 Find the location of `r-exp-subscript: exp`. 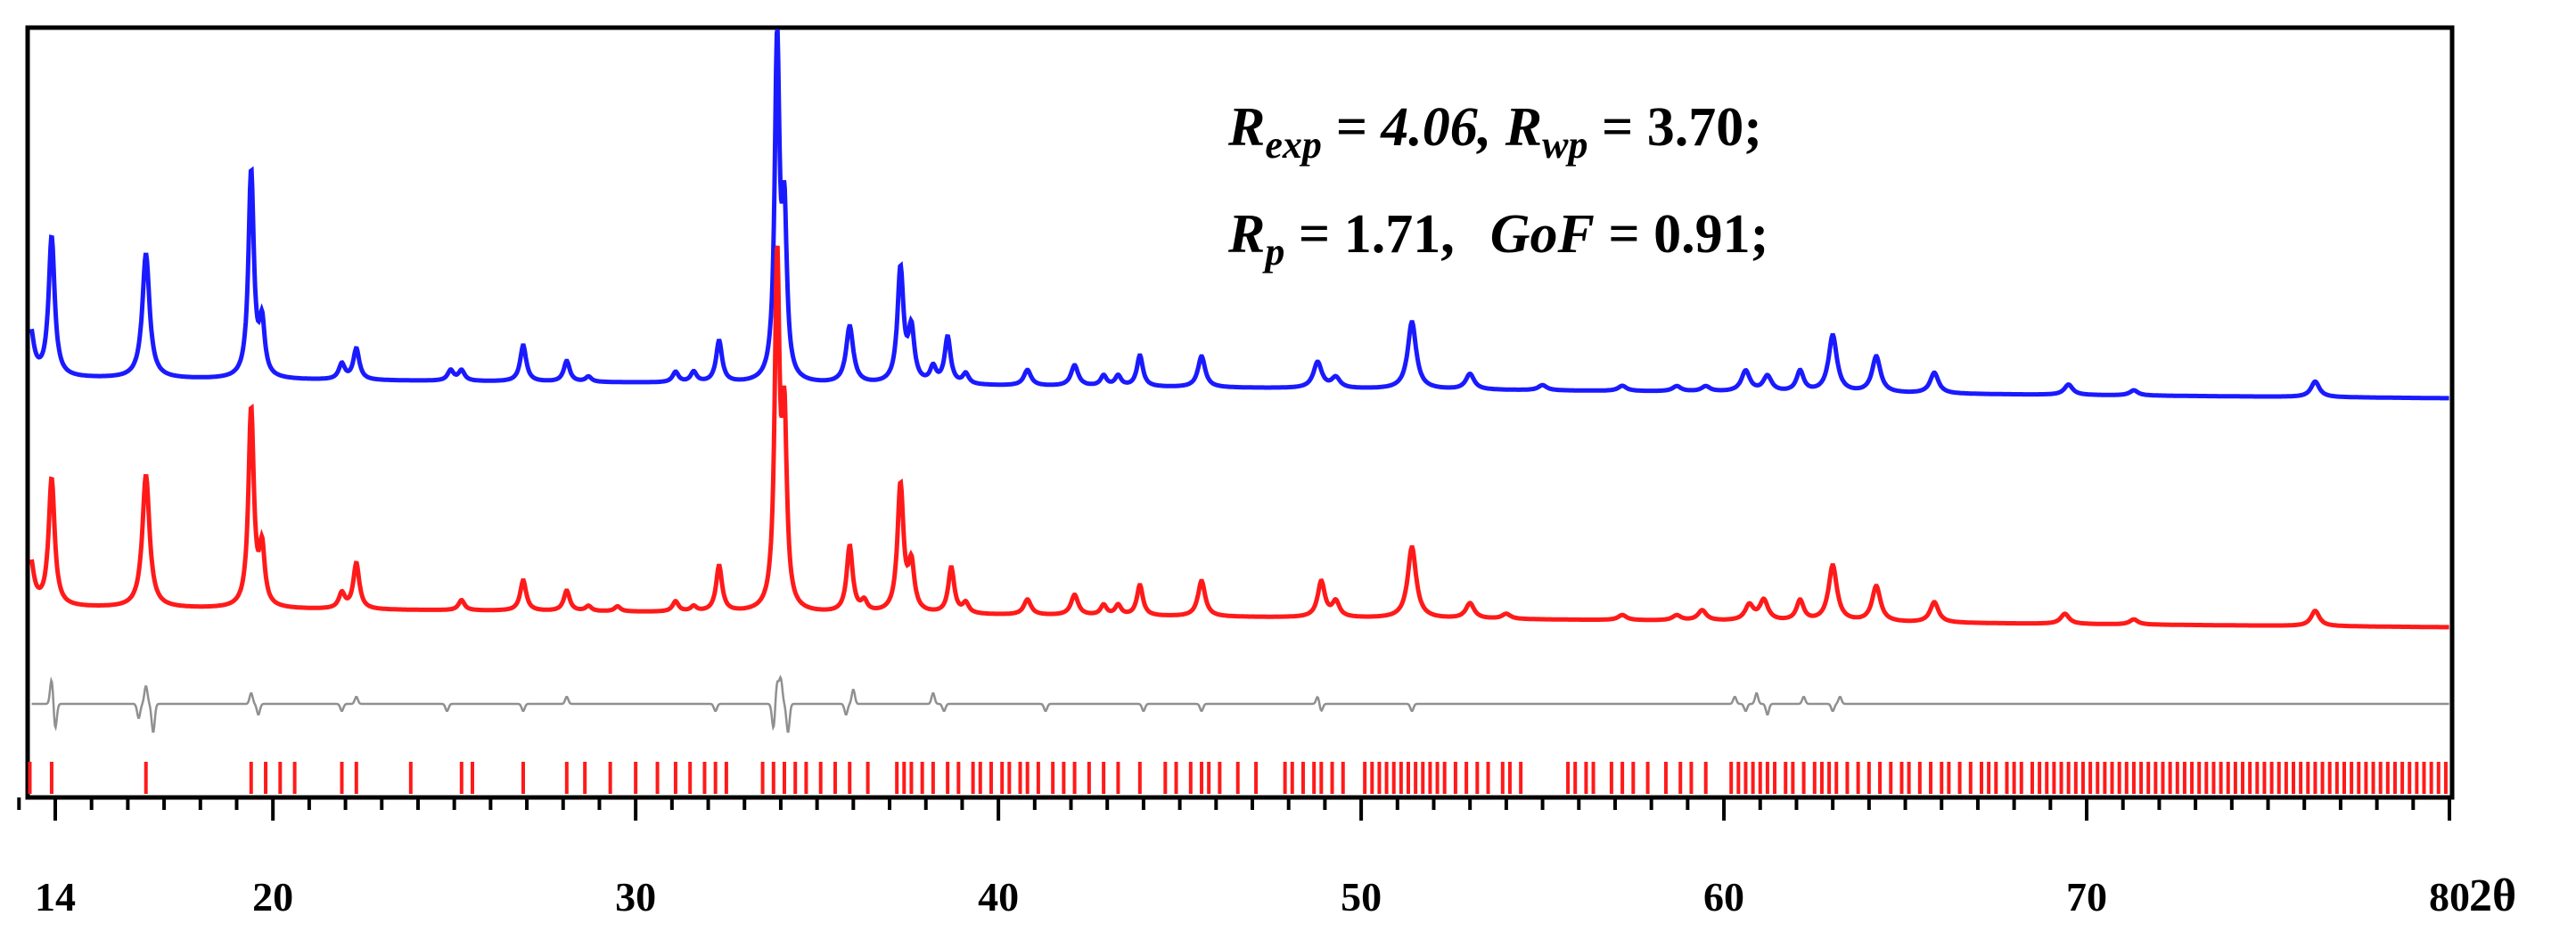

r-exp-subscript: exp is located at coordinates (1294, 145).